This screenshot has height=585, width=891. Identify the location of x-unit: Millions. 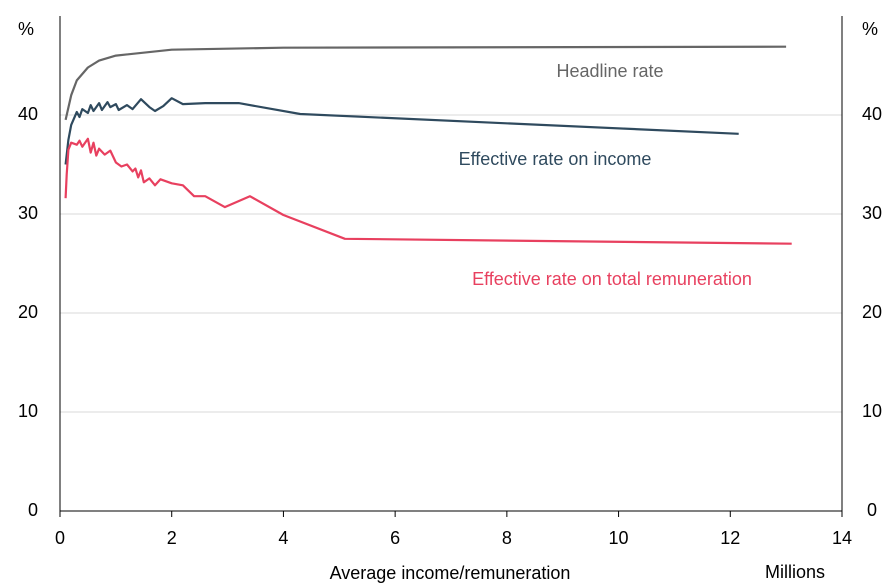
(795, 572).